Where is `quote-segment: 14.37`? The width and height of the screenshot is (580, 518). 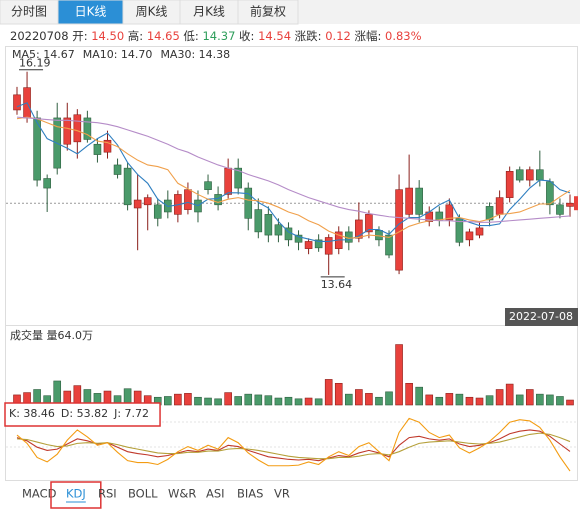
quote-segment: 14.37 is located at coordinates (218, 36).